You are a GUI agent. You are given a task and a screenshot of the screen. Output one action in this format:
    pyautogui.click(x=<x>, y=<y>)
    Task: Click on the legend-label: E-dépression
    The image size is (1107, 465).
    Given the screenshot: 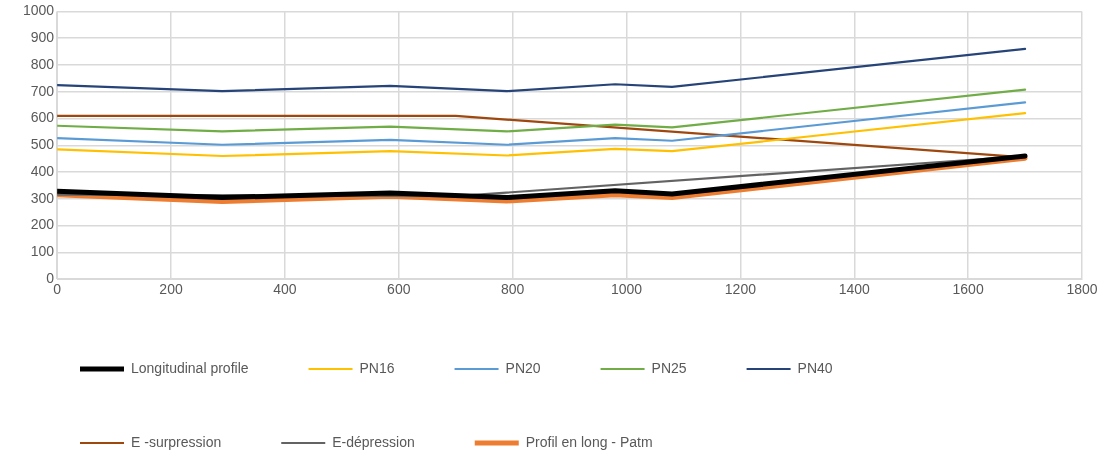 What is the action you would take?
    pyautogui.click(x=373, y=441)
    